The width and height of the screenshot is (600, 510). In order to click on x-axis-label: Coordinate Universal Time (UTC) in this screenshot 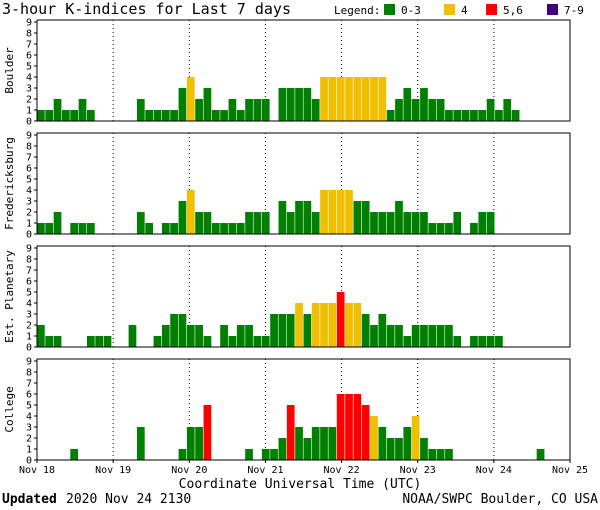, I will do `click(300, 484)`.